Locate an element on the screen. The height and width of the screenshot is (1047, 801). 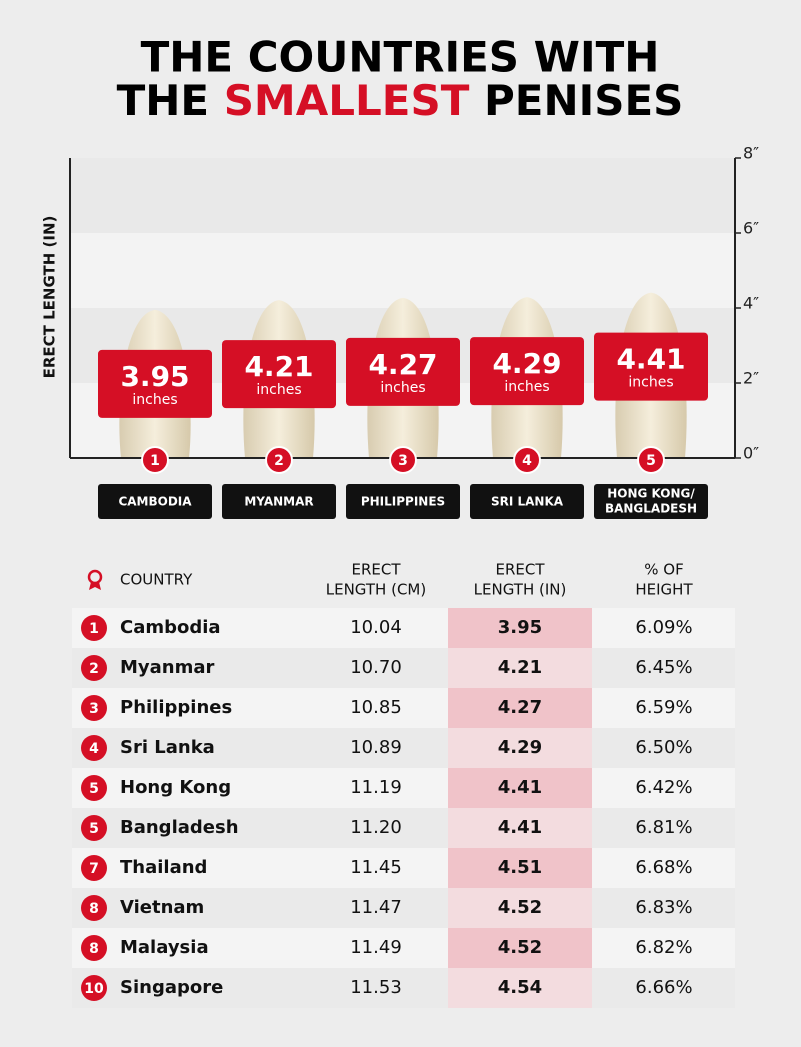
y-axis-label: ERECT LENGTH (IN) is located at coordinates (50, 297).